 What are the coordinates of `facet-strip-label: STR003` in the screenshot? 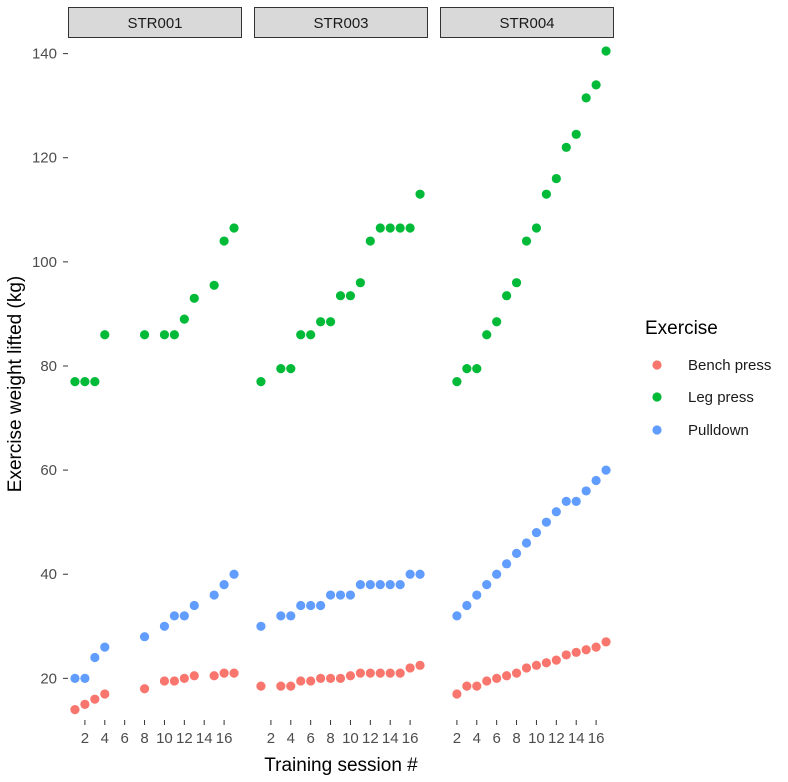 It's located at (340, 23).